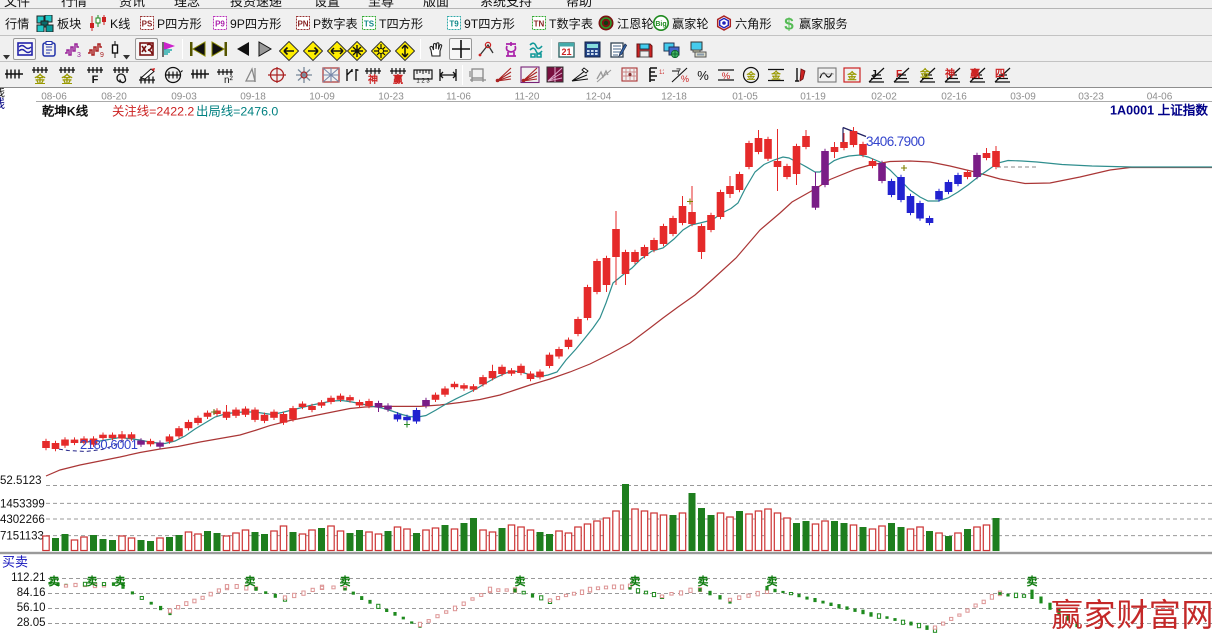 This screenshot has width=1212, height=639. What do you see at coordinates (220, 24) in the screenshot?
I see `svg-text: P9` at bounding box center [220, 24].